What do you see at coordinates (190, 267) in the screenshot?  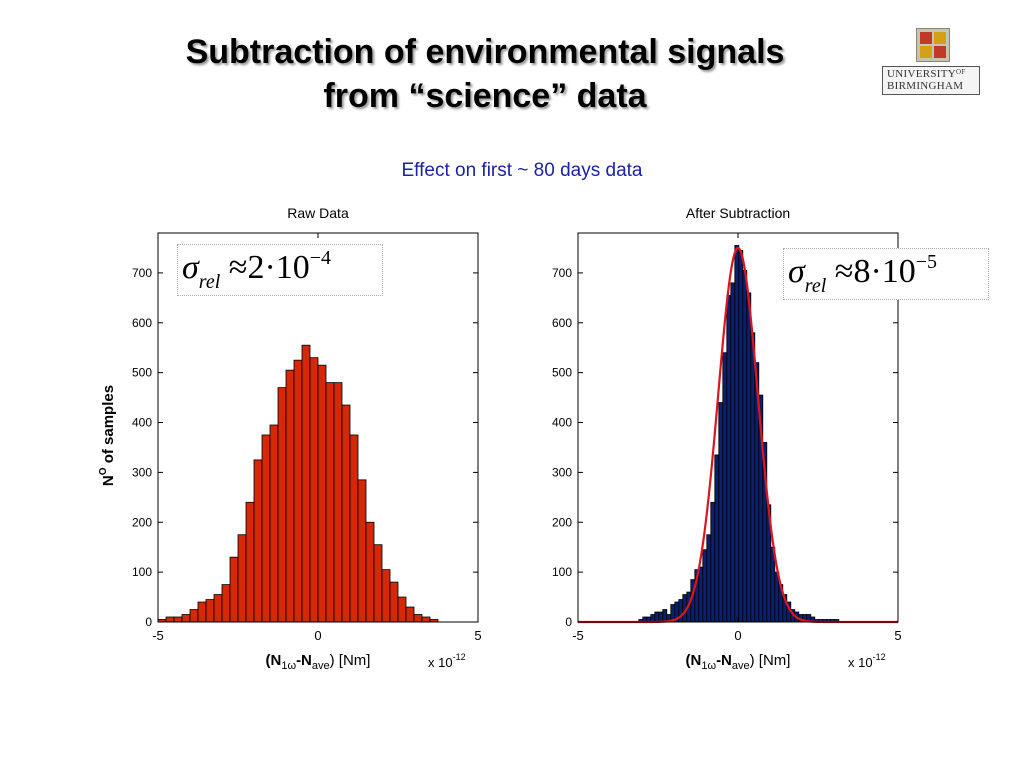 I see `raw-sigma-symbol: σ` at bounding box center [190, 267].